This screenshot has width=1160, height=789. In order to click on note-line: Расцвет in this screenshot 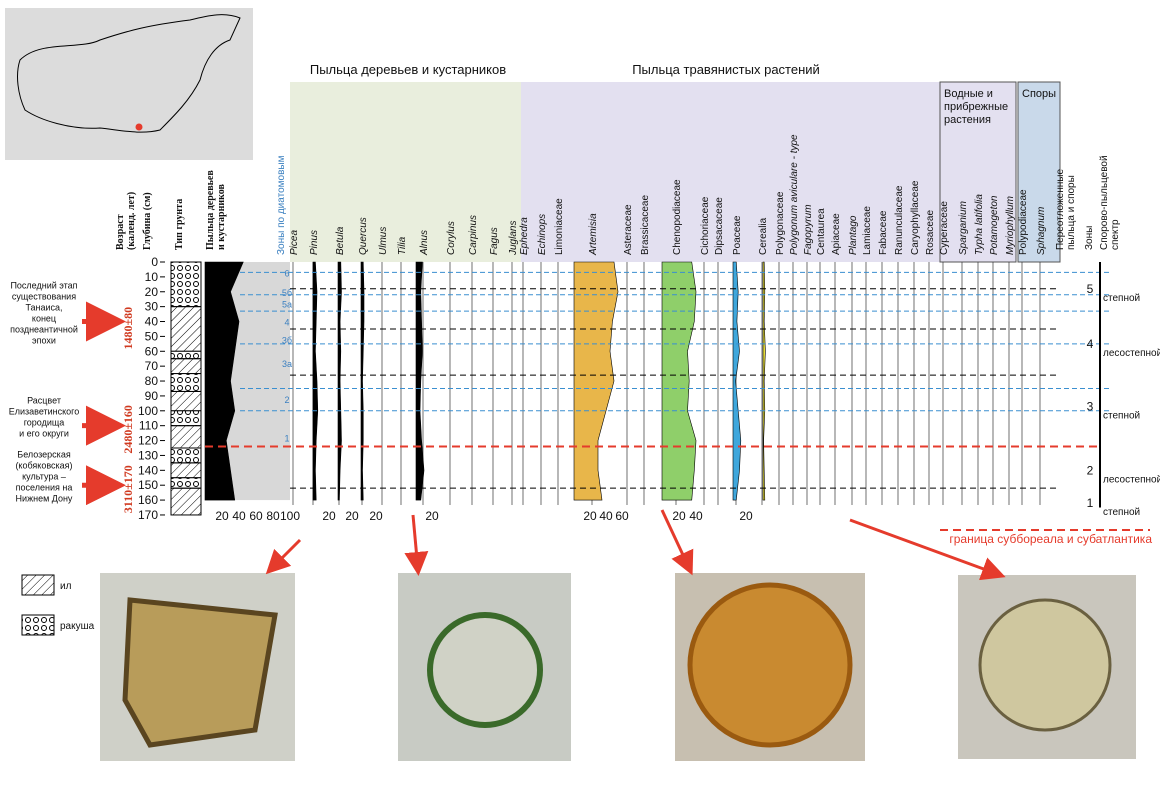, I will do `click(44, 401)`.